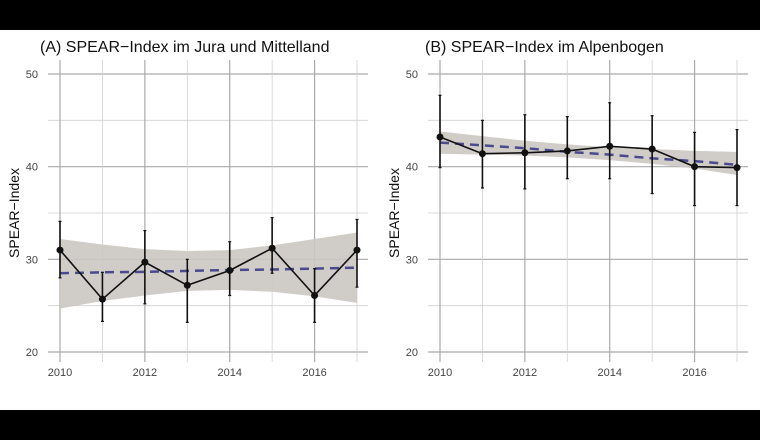  I want to click on chart-title: (B) SPEAR−Index im Alpenbogen, so click(544, 47).